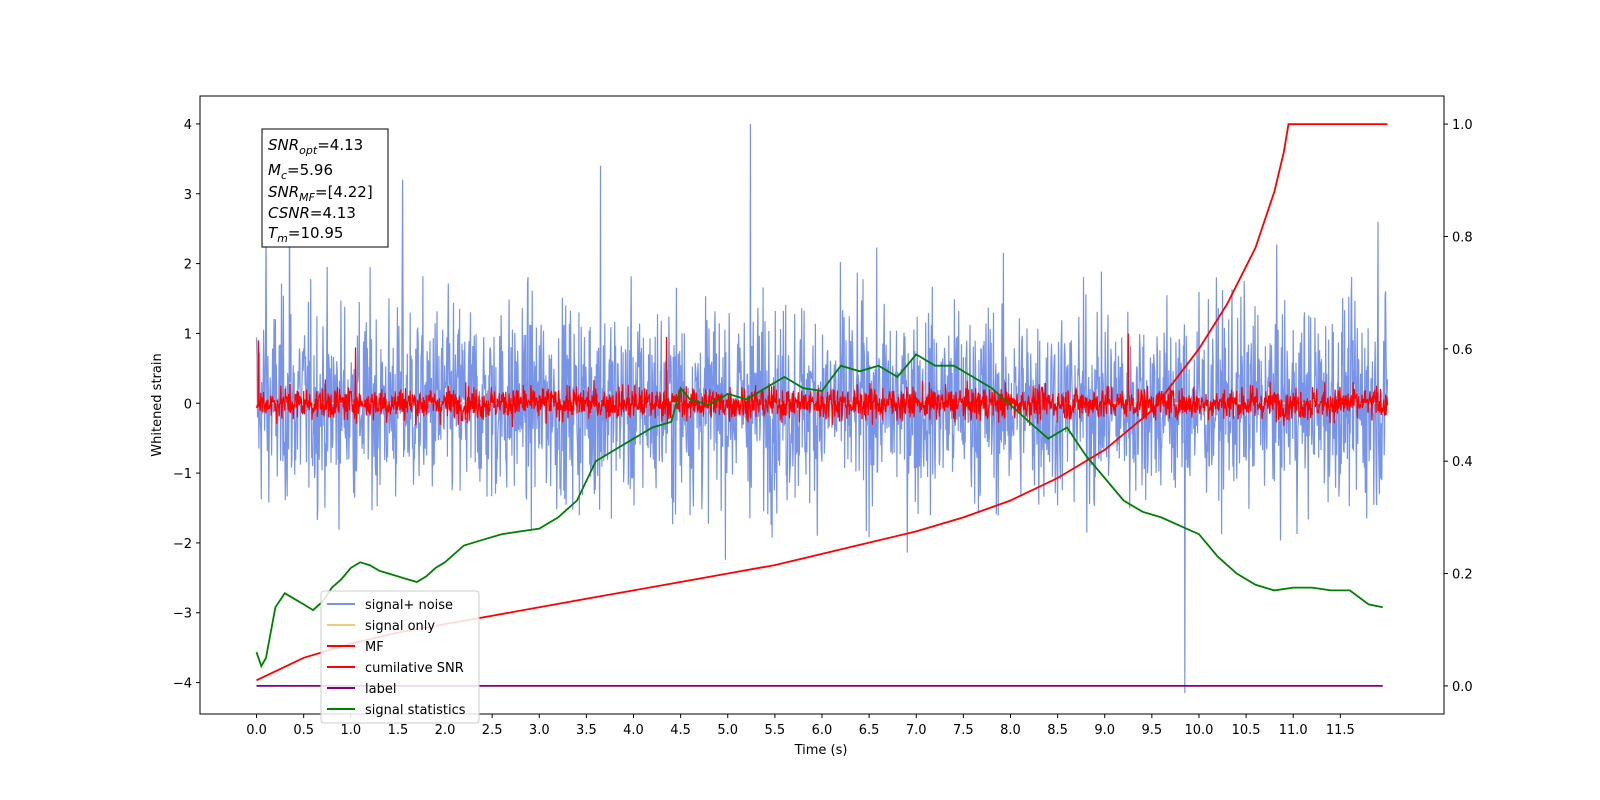  What do you see at coordinates (1462, 462) in the screenshot?
I see `y2-tick-label: 0.4` at bounding box center [1462, 462].